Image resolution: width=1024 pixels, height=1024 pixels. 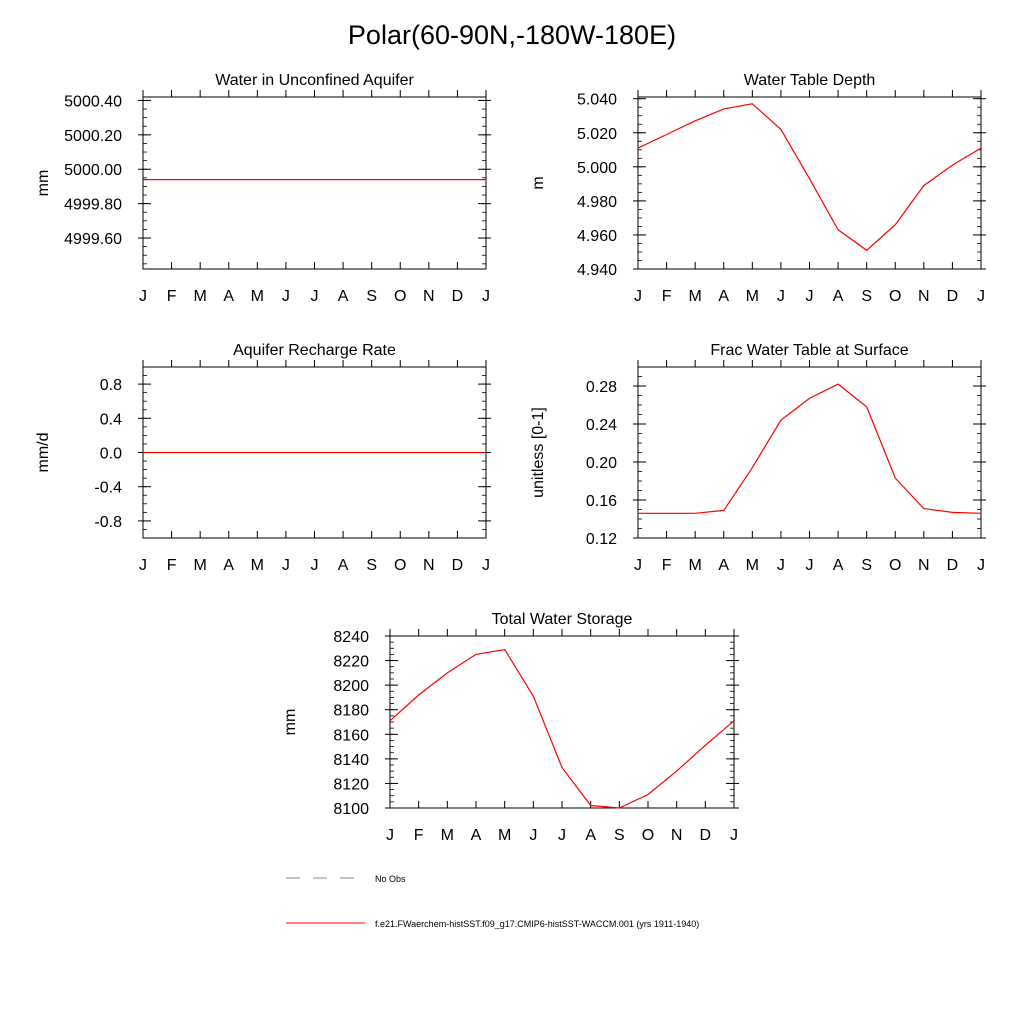 What do you see at coordinates (597, 236) in the screenshot?
I see `y-tick-label: 4.960` at bounding box center [597, 236].